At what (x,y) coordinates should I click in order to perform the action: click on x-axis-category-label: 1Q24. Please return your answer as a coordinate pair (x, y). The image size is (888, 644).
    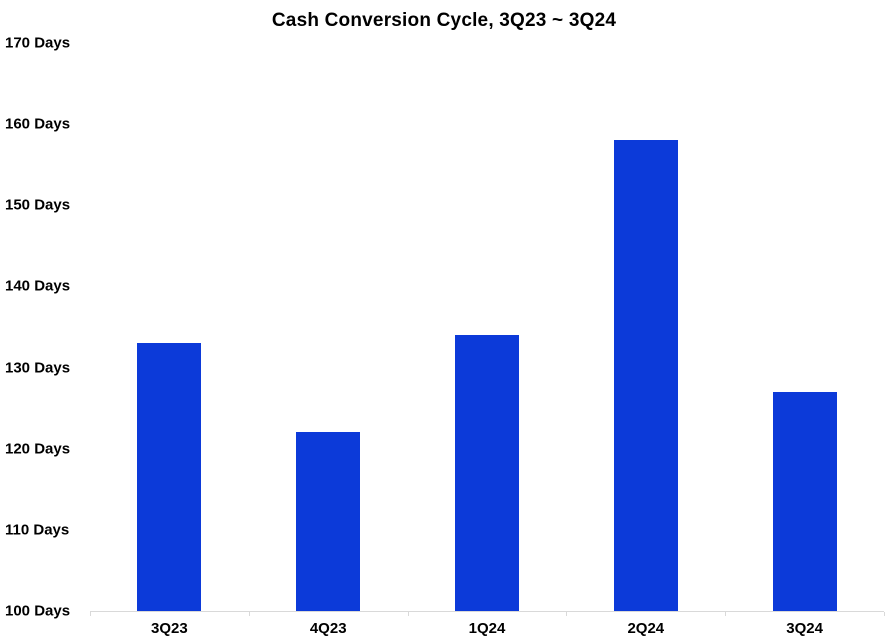
    Looking at the image, I should click on (487, 628).